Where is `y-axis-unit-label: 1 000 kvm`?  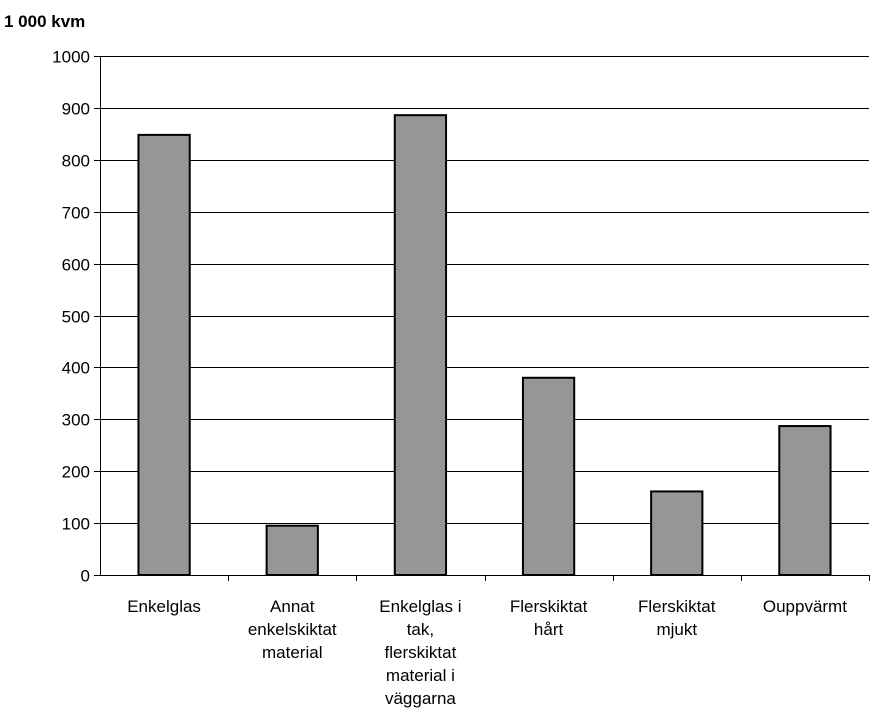
y-axis-unit-label: 1 000 kvm is located at coordinates (45, 21).